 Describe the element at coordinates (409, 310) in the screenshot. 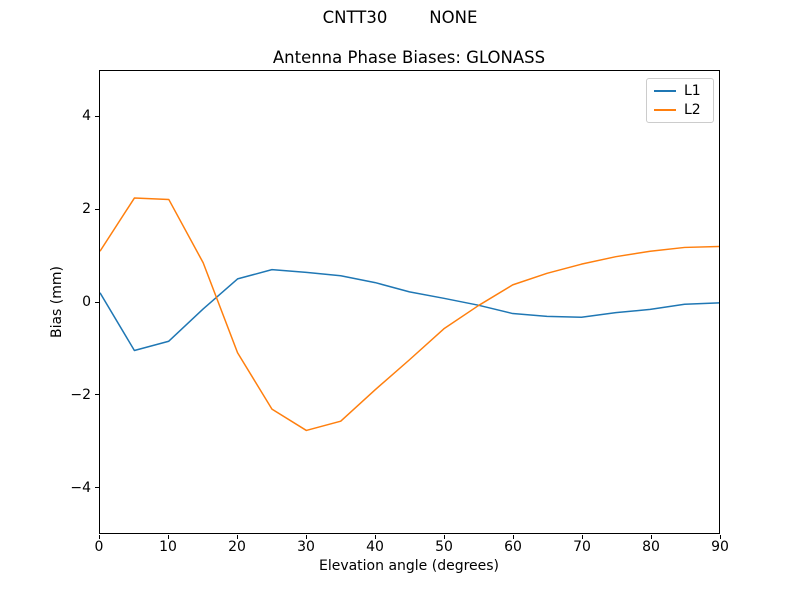

I see `series-line-l1` at that location.